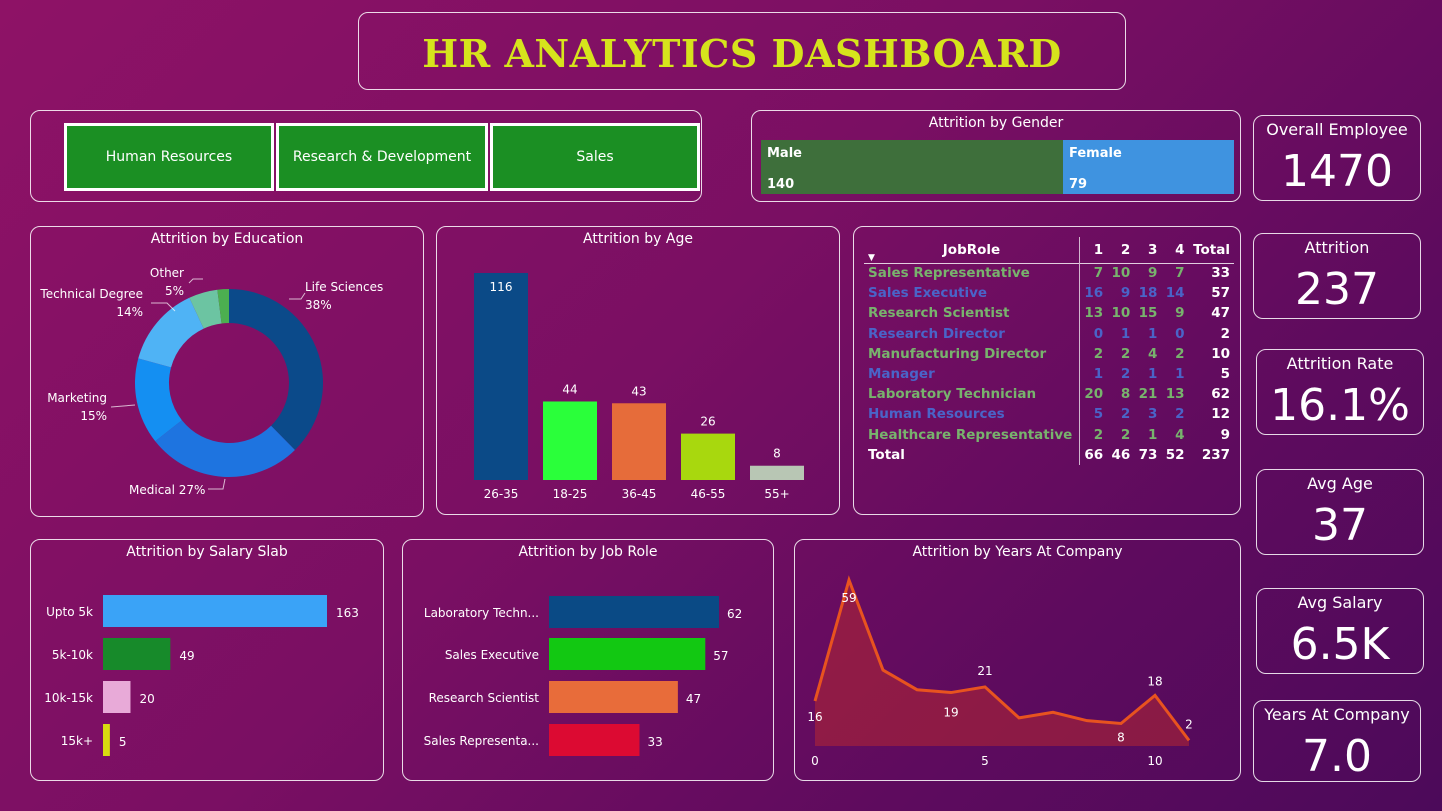 The height and width of the screenshot is (811, 1442). I want to click on category-label: 10k-15k, so click(68, 698).